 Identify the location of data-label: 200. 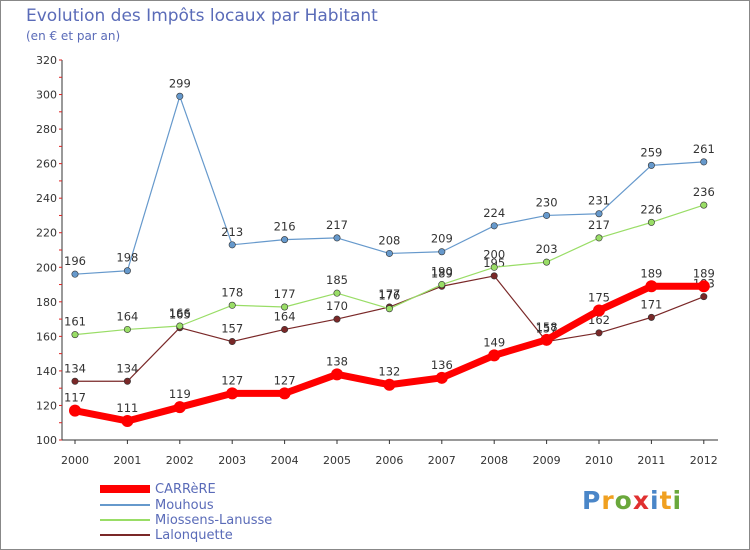
(494, 254).